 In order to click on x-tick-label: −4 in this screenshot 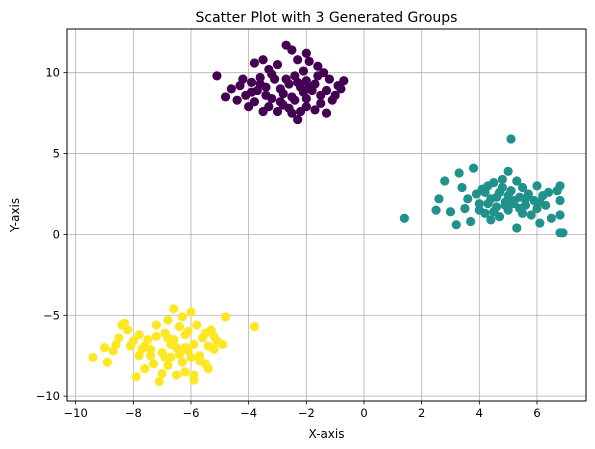, I will do `click(248, 413)`.